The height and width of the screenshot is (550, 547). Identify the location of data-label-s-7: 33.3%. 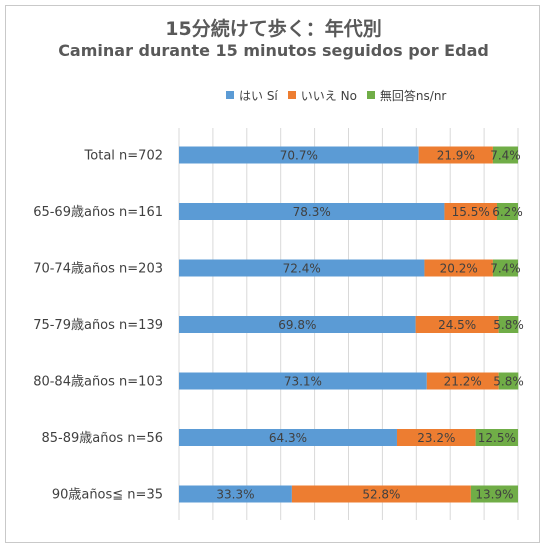
(235, 495).